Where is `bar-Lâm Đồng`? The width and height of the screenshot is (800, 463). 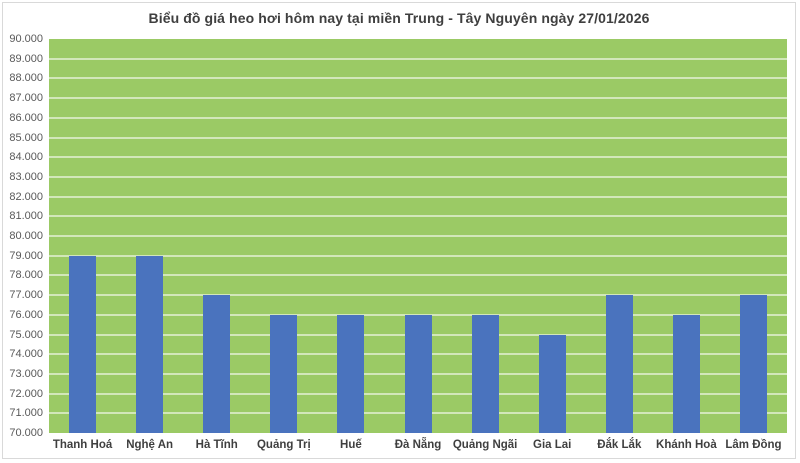 bar-Lâm Đồng is located at coordinates (753, 364).